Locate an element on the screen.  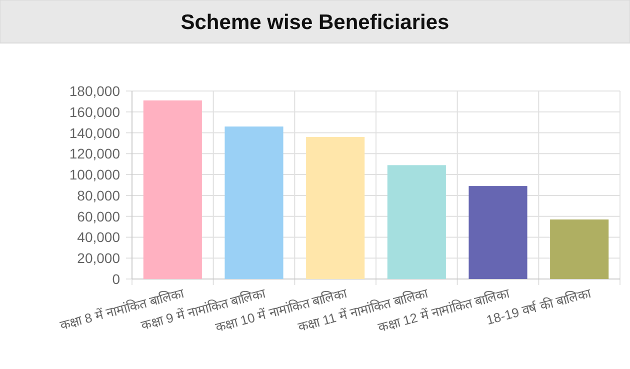
y-tick-label: 100,000 is located at coordinates (94, 174).